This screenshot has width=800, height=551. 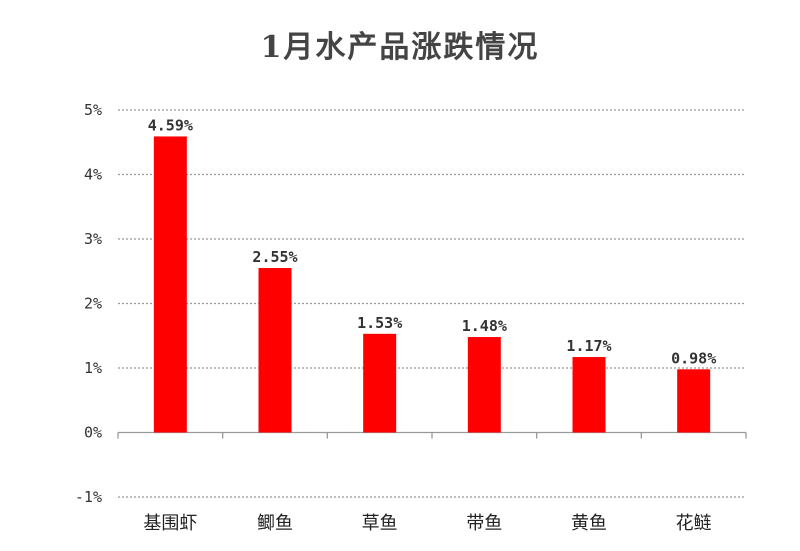 What do you see at coordinates (93, 433) in the screenshot?
I see `y-tick-label: 0%` at bounding box center [93, 433].